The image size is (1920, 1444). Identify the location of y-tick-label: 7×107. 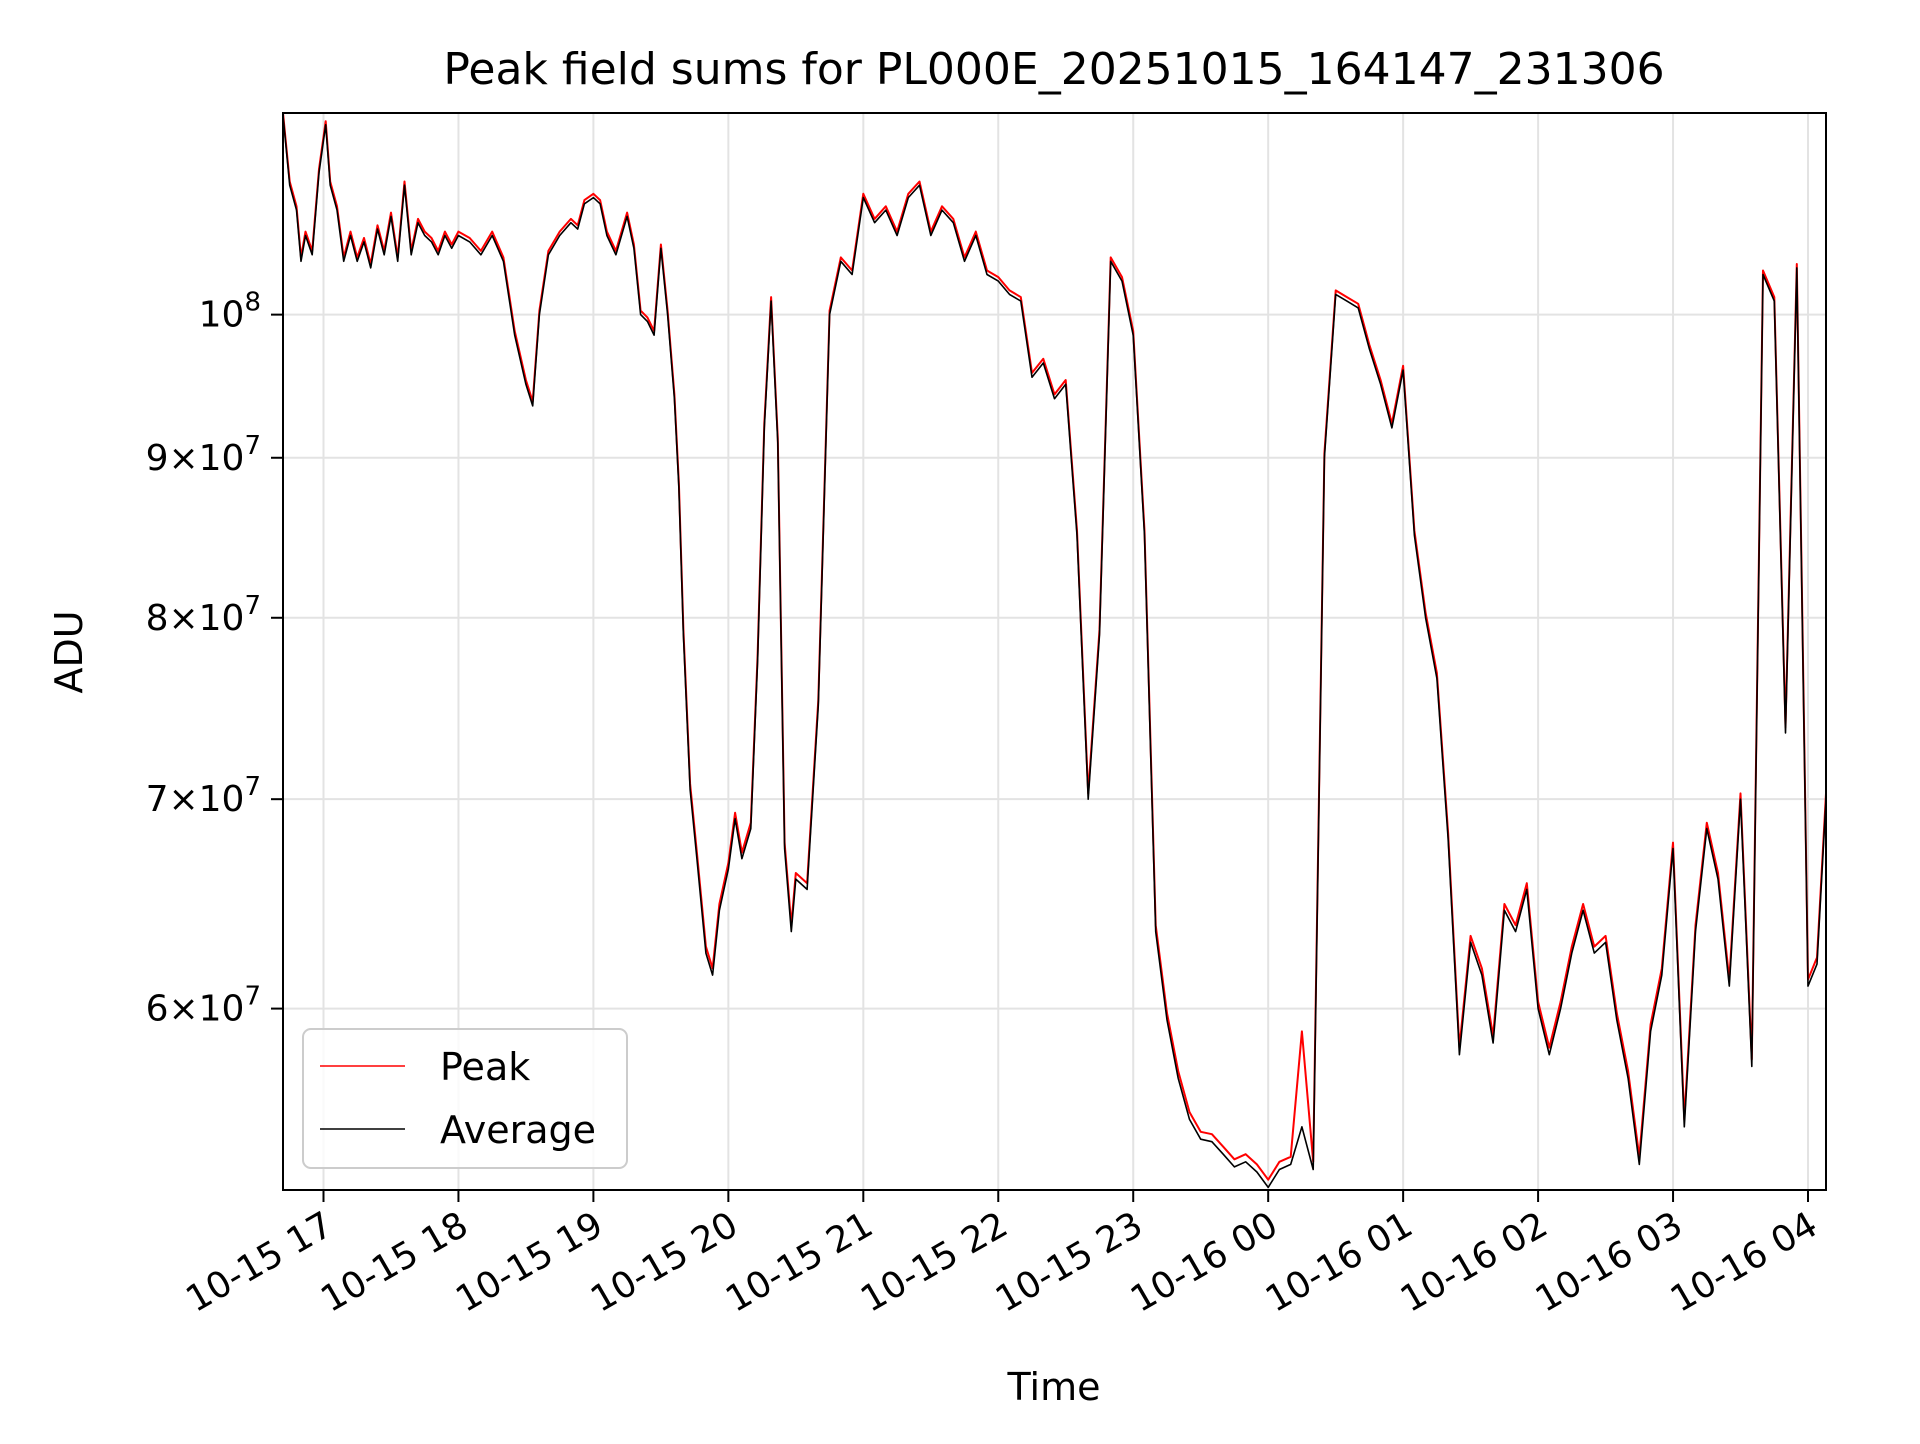
(203, 796).